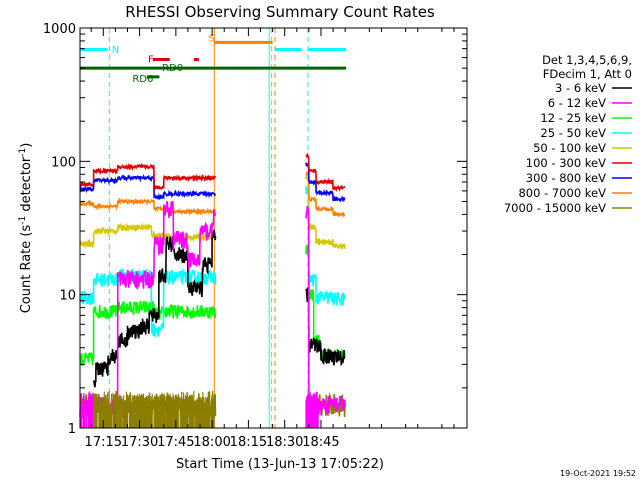  What do you see at coordinates (320, 442) in the screenshot?
I see `x-tick-label: 18:45` at bounding box center [320, 442].